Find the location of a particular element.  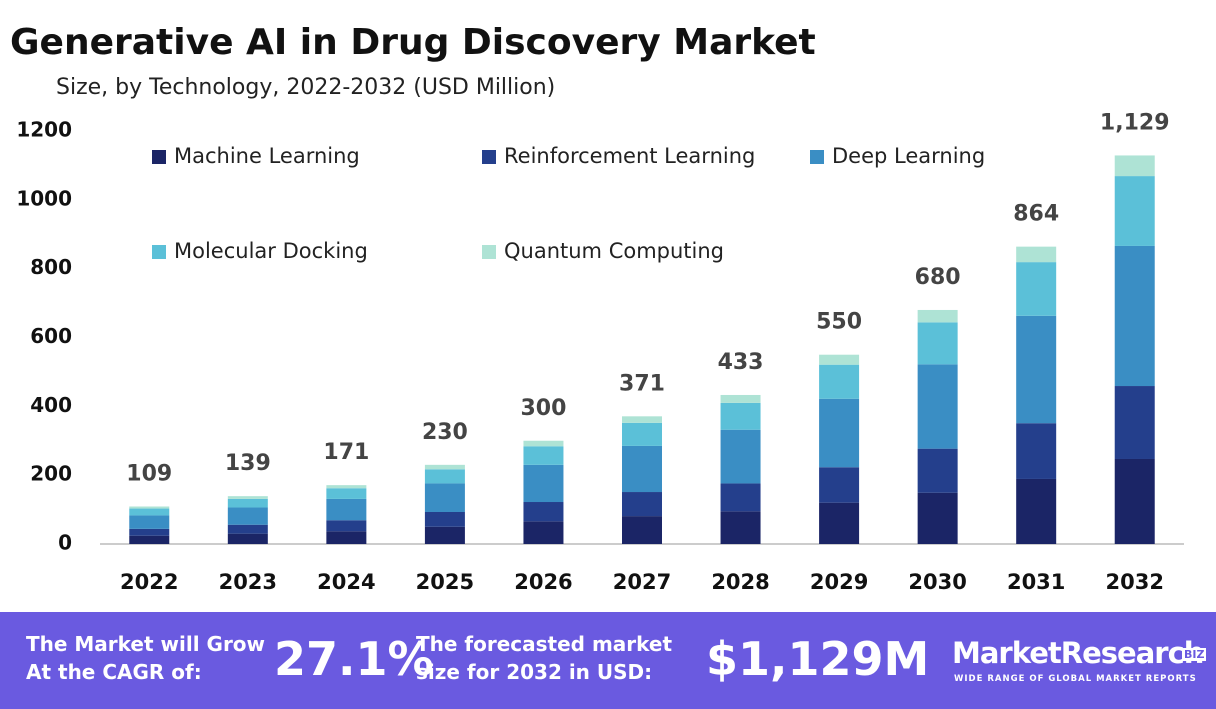

legend-label: Reinforcement Learning is located at coordinates (629, 156).